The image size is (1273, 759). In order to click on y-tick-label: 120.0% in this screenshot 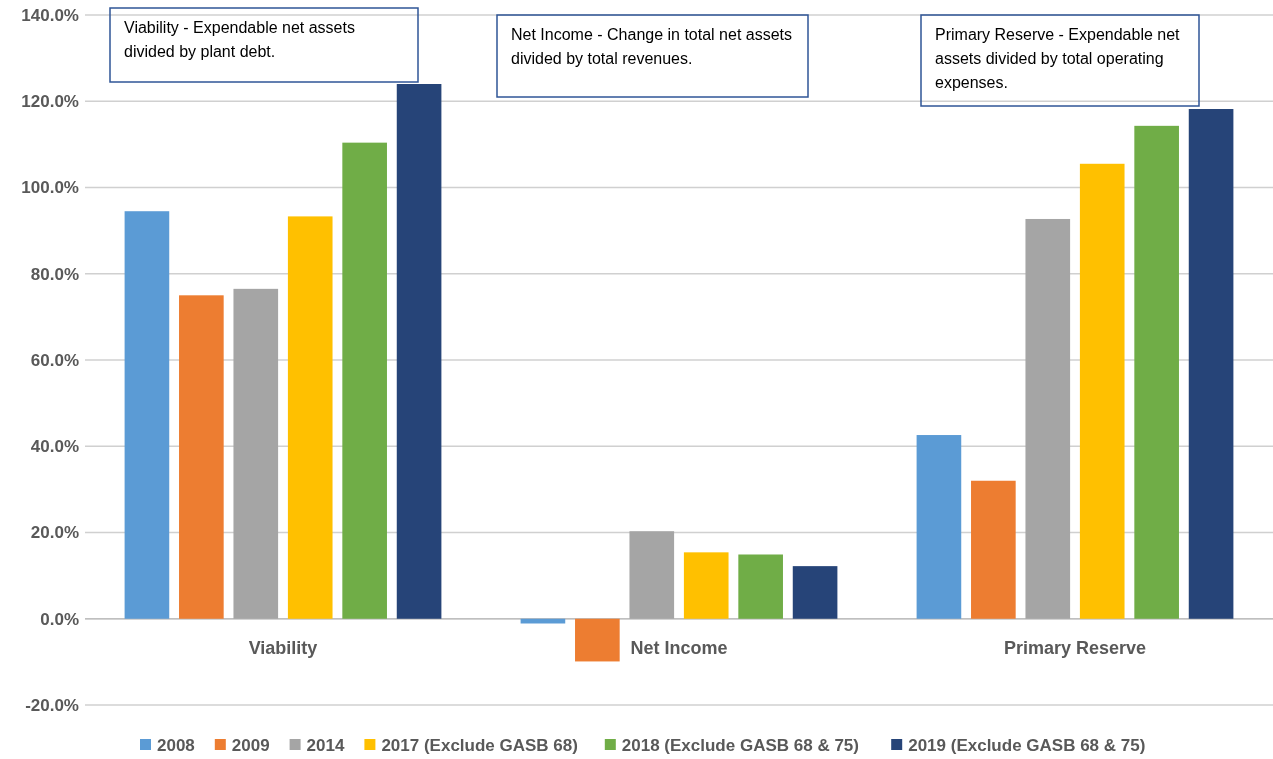, I will do `click(50, 102)`.